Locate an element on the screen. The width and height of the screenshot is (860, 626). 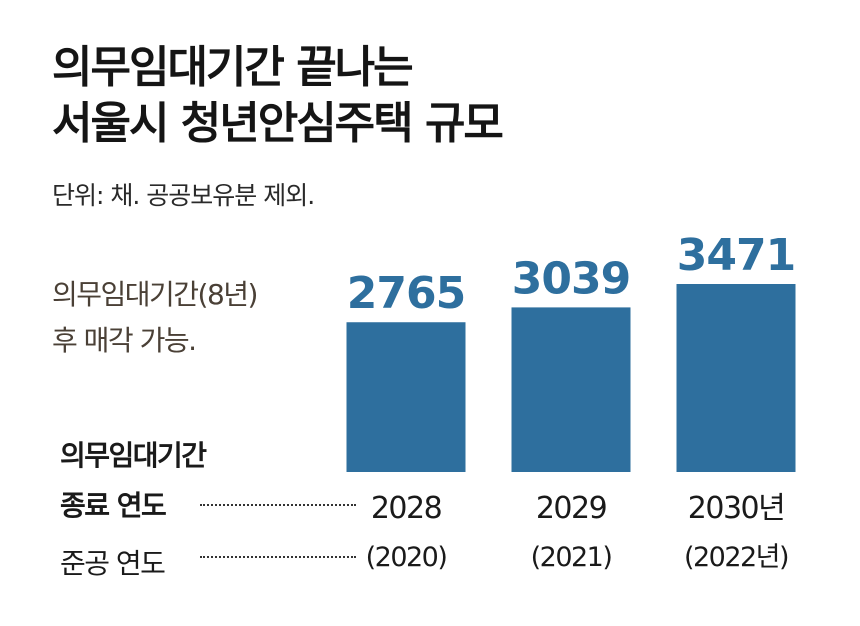
title-line-2: 서울시 청년안심주택 규모 is located at coordinates (278, 123).